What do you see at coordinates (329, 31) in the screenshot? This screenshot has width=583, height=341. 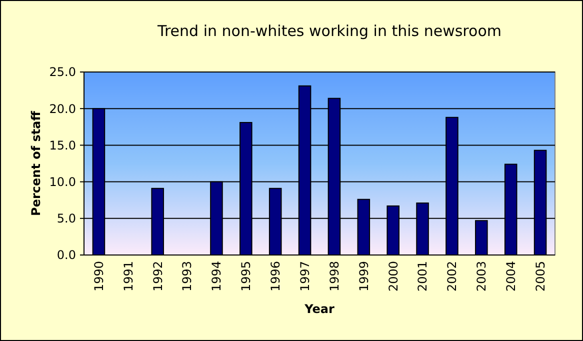 I see `chart-title: Trend in non-whites working in this newsroom` at bounding box center [329, 31].